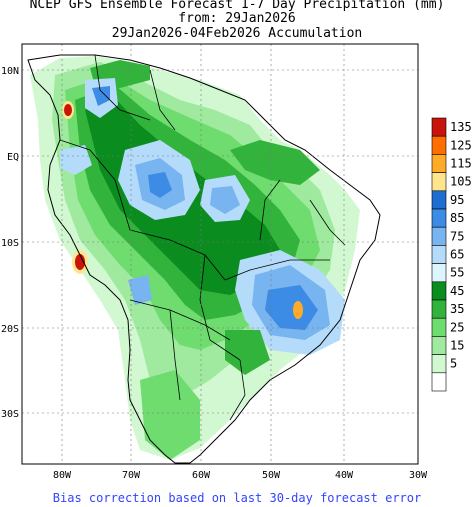  I want to click on lon-tick-label: 70W, so click(131, 475).